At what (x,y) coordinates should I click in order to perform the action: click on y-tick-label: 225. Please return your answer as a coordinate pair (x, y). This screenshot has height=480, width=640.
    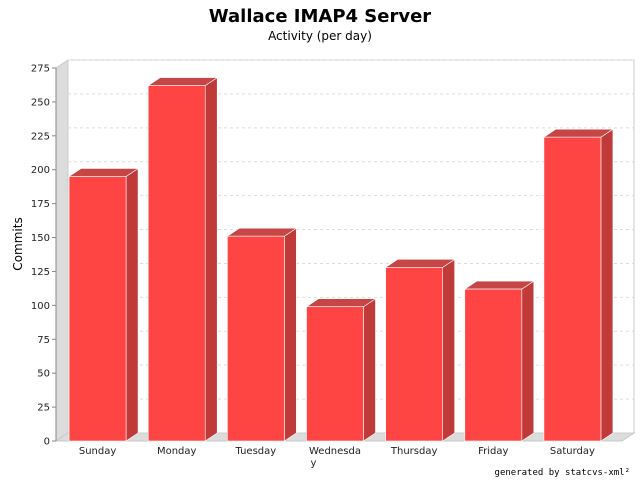
    Looking at the image, I should click on (40, 136).